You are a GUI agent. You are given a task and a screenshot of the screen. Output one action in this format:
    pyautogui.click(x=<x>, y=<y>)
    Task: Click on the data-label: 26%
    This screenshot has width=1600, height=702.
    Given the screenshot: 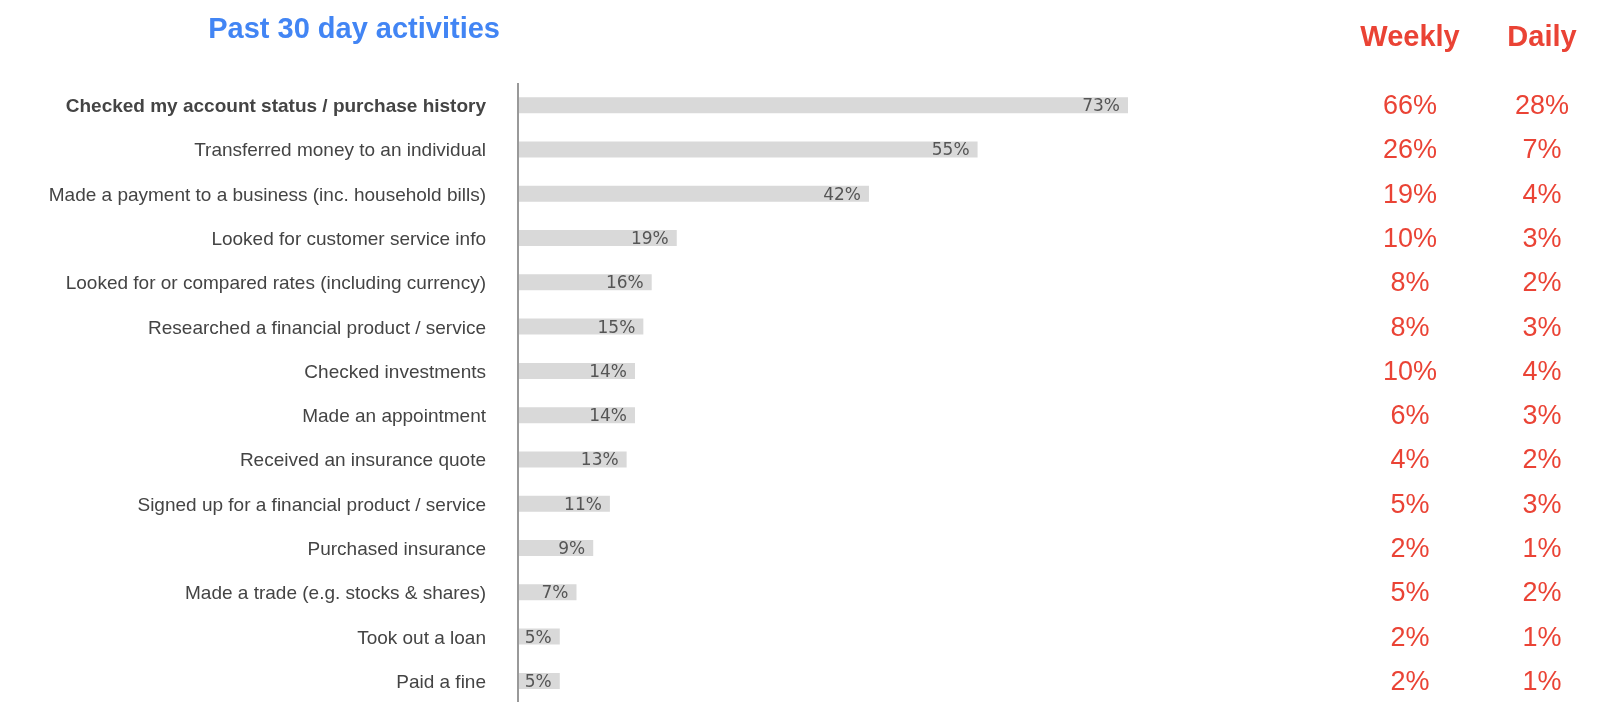 What is the action you would take?
    pyautogui.click(x=1410, y=149)
    